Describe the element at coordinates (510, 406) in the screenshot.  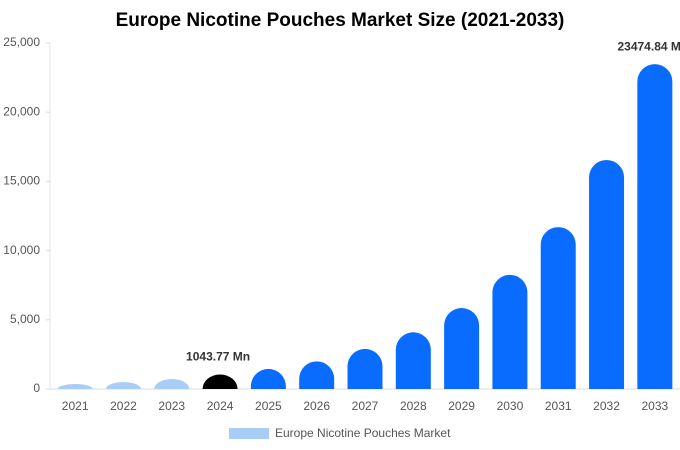
I see `x-tick-label: 2030` at that location.